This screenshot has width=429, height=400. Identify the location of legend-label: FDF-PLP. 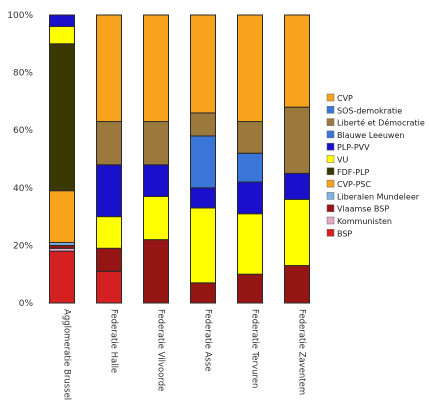
(353, 172).